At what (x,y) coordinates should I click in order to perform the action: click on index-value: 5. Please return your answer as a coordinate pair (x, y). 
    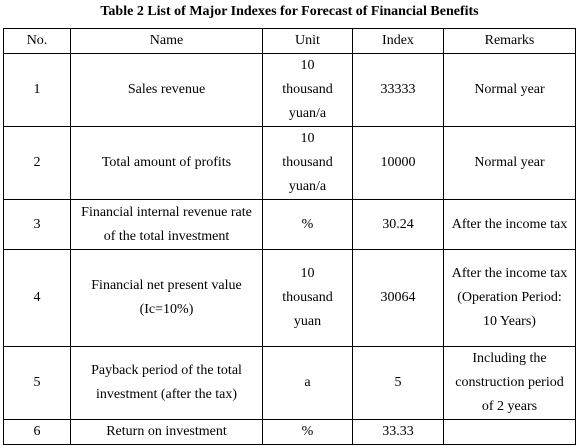
    Looking at the image, I should click on (398, 382).